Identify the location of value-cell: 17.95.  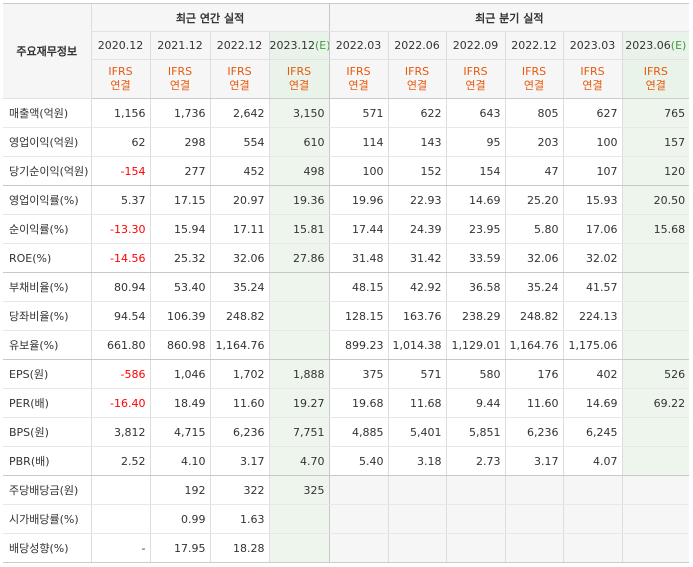
(179, 548).